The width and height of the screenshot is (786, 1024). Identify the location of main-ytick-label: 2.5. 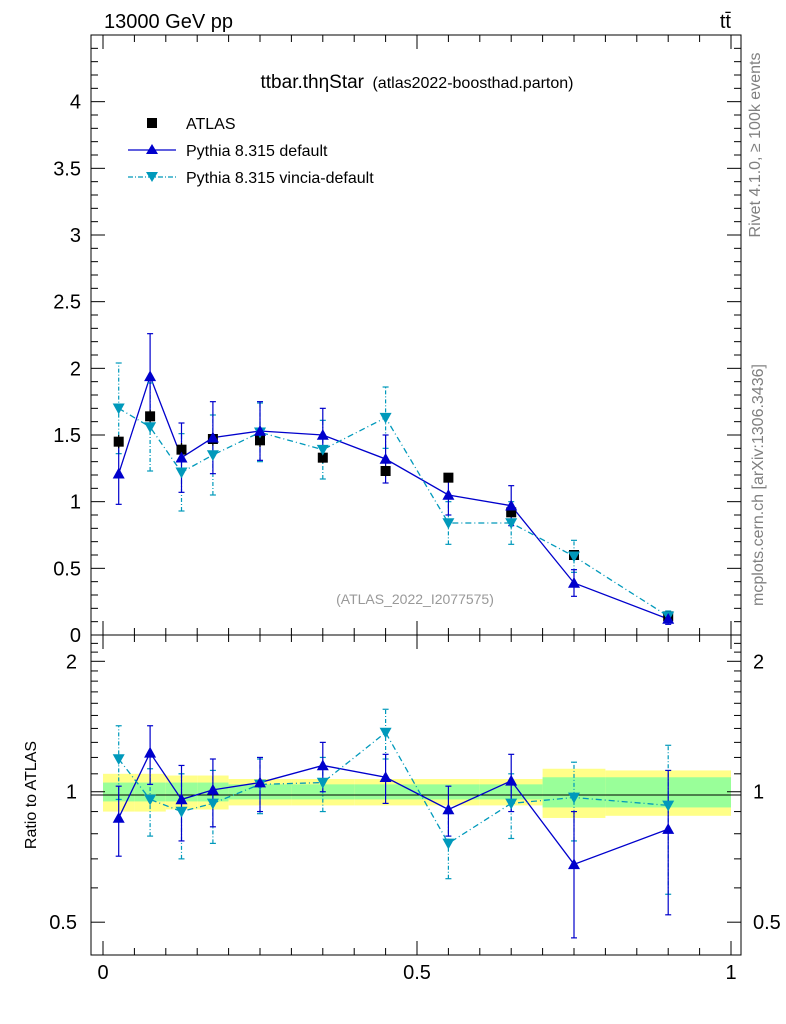
(67, 303).